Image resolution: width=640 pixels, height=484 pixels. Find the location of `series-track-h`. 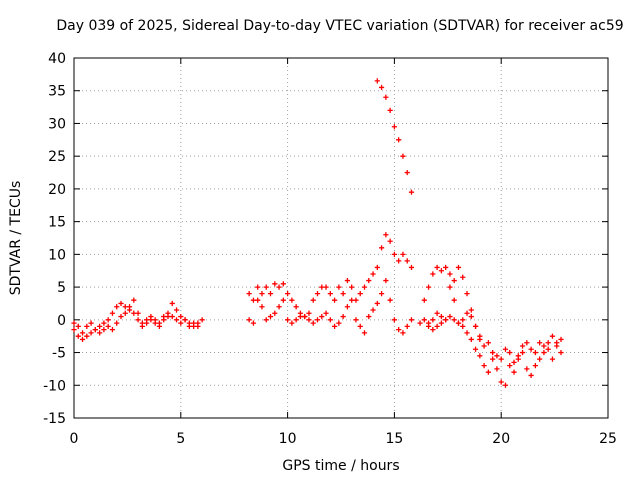

series-track-h is located at coordinates (454, 311).